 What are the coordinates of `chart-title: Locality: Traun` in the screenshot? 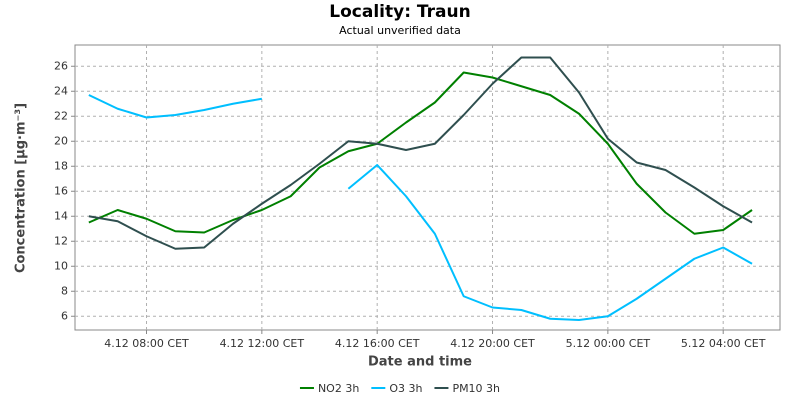 It's located at (399, 12).